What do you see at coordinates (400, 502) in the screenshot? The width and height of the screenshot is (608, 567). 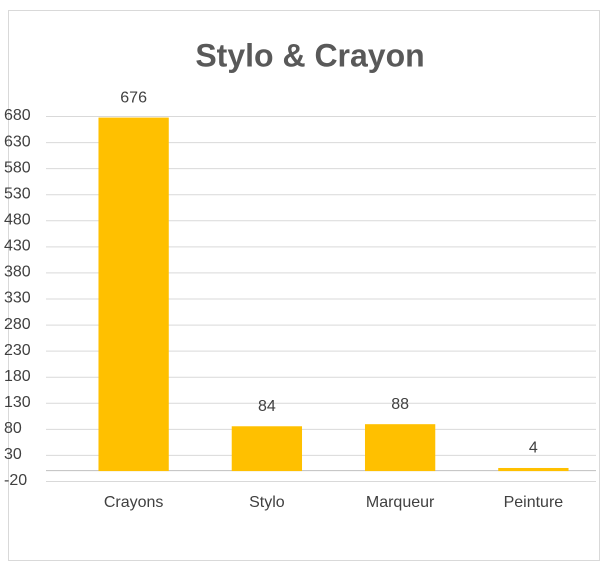 I see `x-tick-label: Marqueur` at bounding box center [400, 502].